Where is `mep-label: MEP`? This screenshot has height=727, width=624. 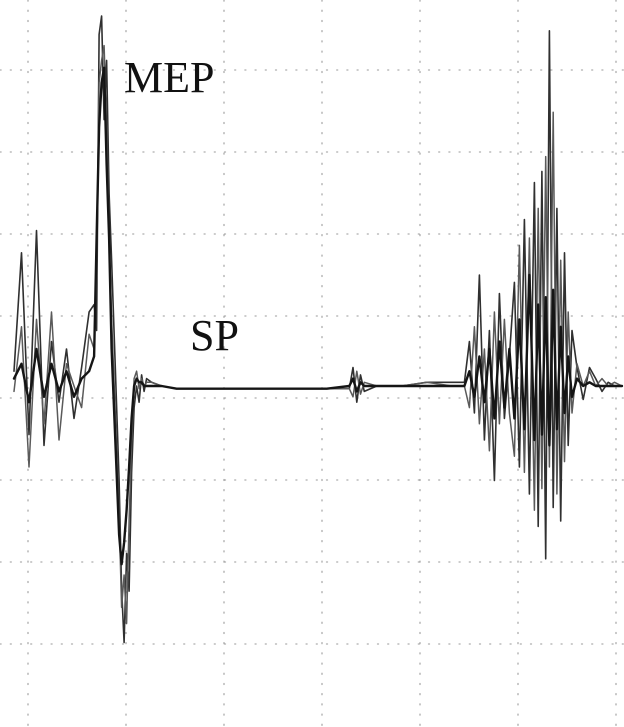
mep-label: MEP is located at coordinates (169, 77).